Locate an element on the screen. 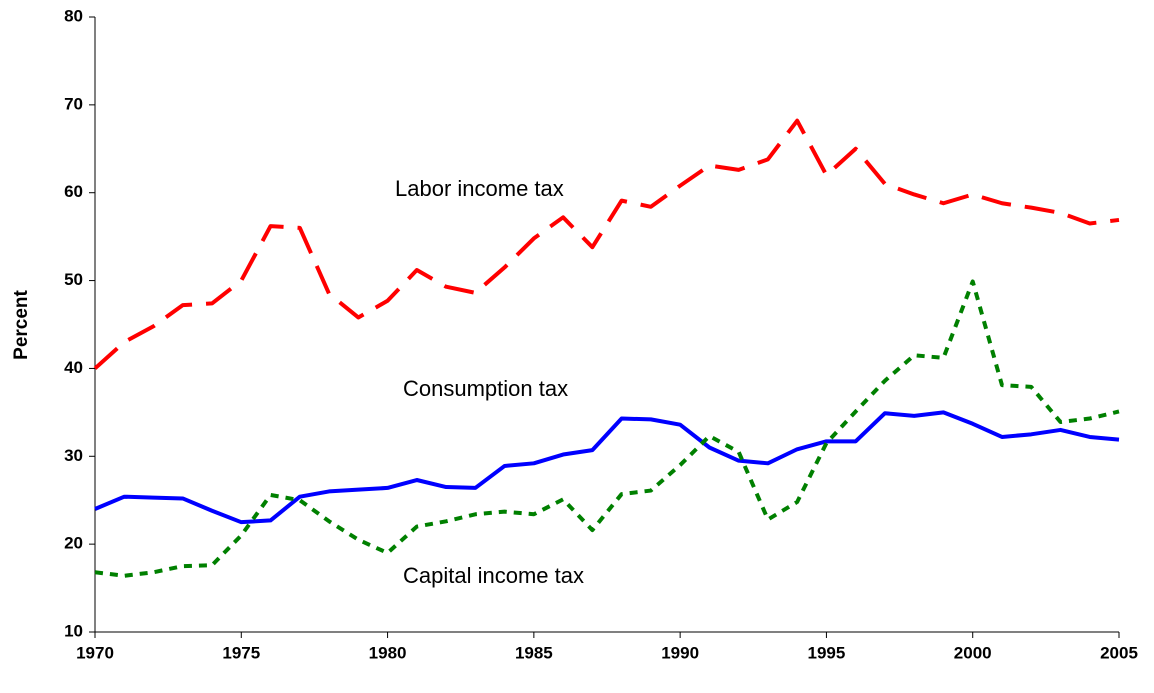 The image size is (1154, 693). y-tick-label: 60 is located at coordinates (73, 191).